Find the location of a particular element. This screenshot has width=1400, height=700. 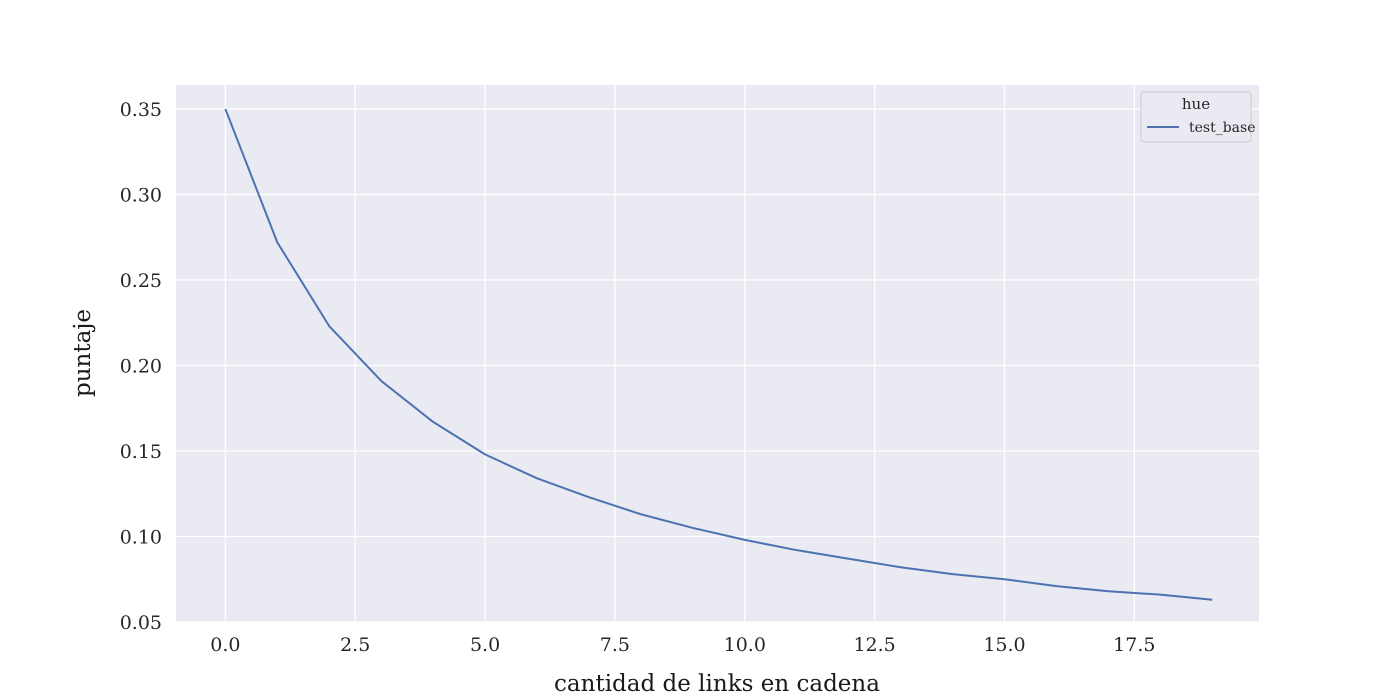

x-tick-label: 15.0 is located at coordinates (1004, 645).